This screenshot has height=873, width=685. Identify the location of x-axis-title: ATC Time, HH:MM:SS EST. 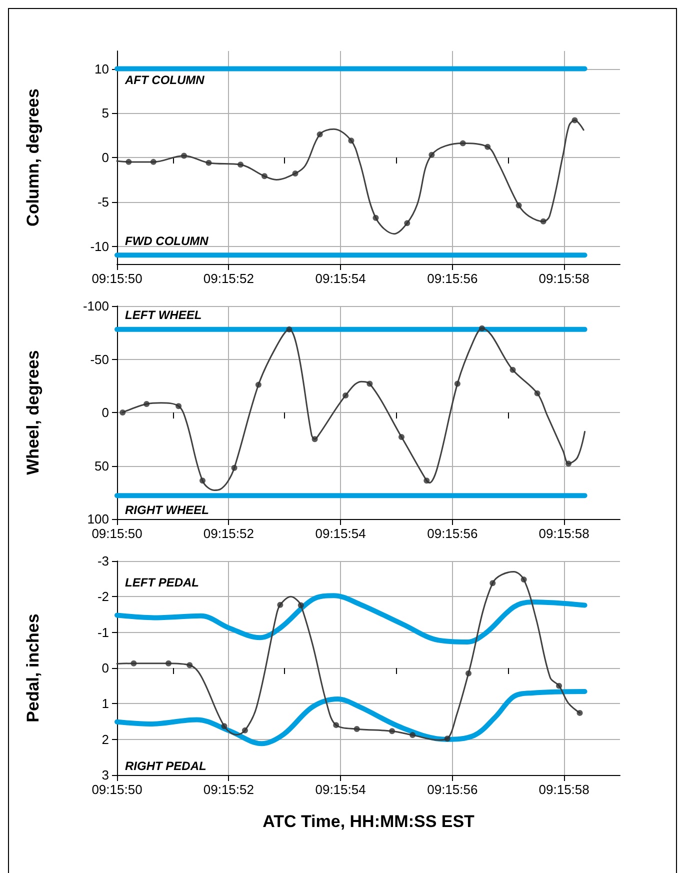
(369, 821).